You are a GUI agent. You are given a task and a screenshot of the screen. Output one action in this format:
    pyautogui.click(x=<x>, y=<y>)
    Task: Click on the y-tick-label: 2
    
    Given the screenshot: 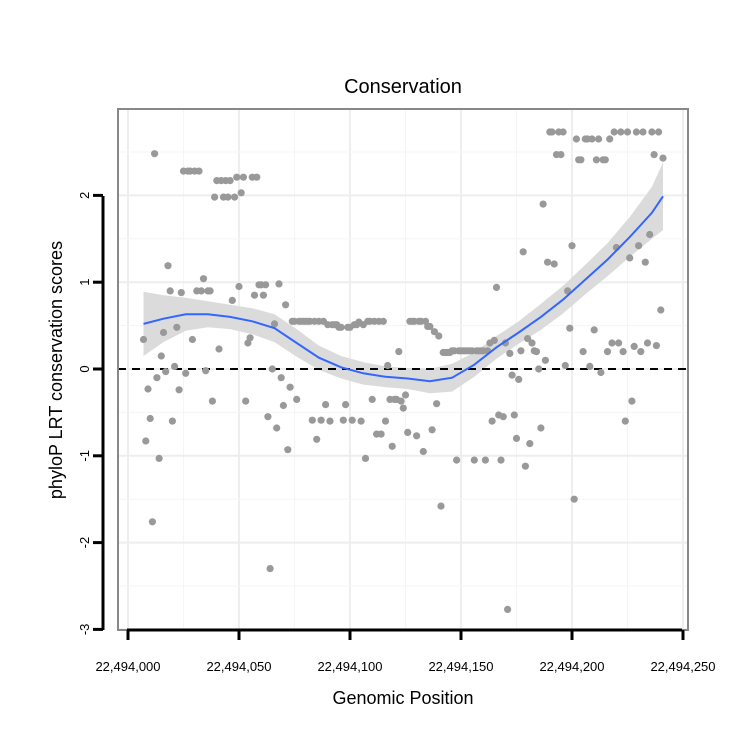 What is the action you would take?
    pyautogui.click(x=84, y=195)
    